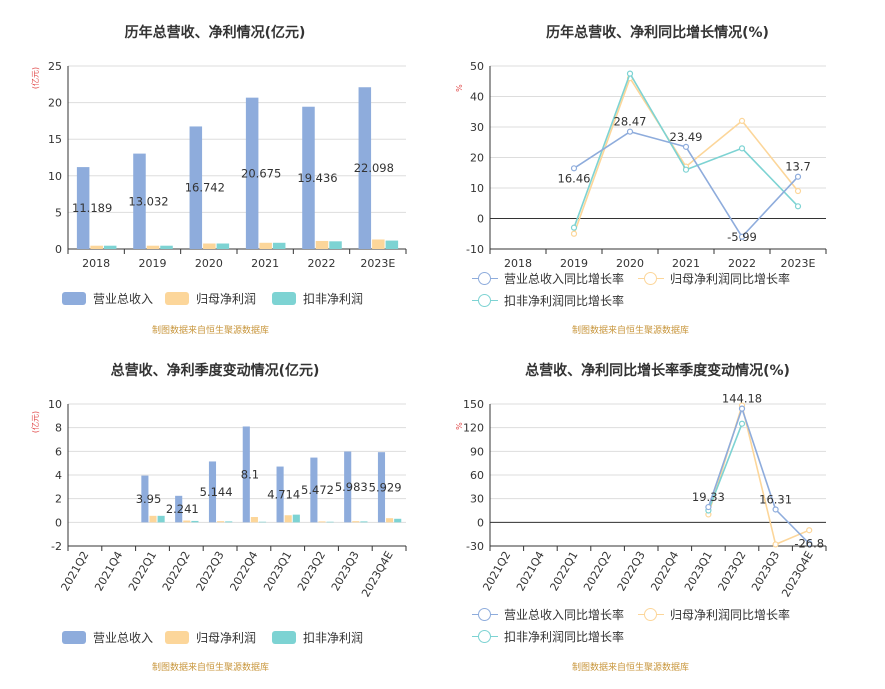 The width and height of the screenshot is (885, 689). What do you see at coordinates (477, 158) in the screenshot?
I see `y-tick-label: 20` at bounding box center [477, 158].